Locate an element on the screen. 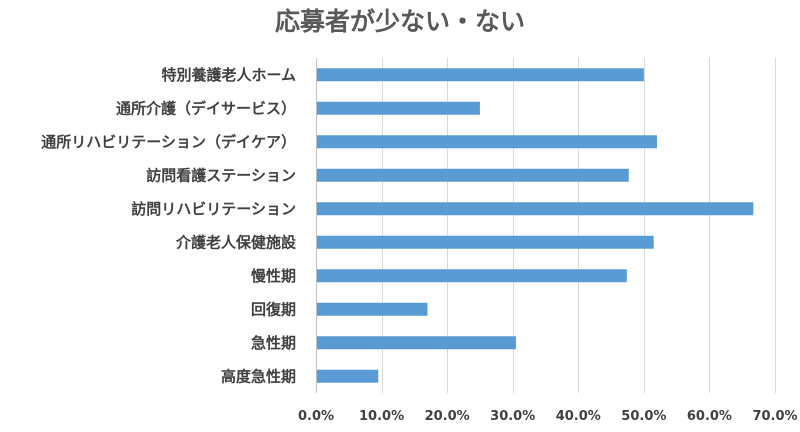 The width and height of the screenshot is (800, 432). chart-title: 応募者が少ない・ない is located at coordinates (400, 21).